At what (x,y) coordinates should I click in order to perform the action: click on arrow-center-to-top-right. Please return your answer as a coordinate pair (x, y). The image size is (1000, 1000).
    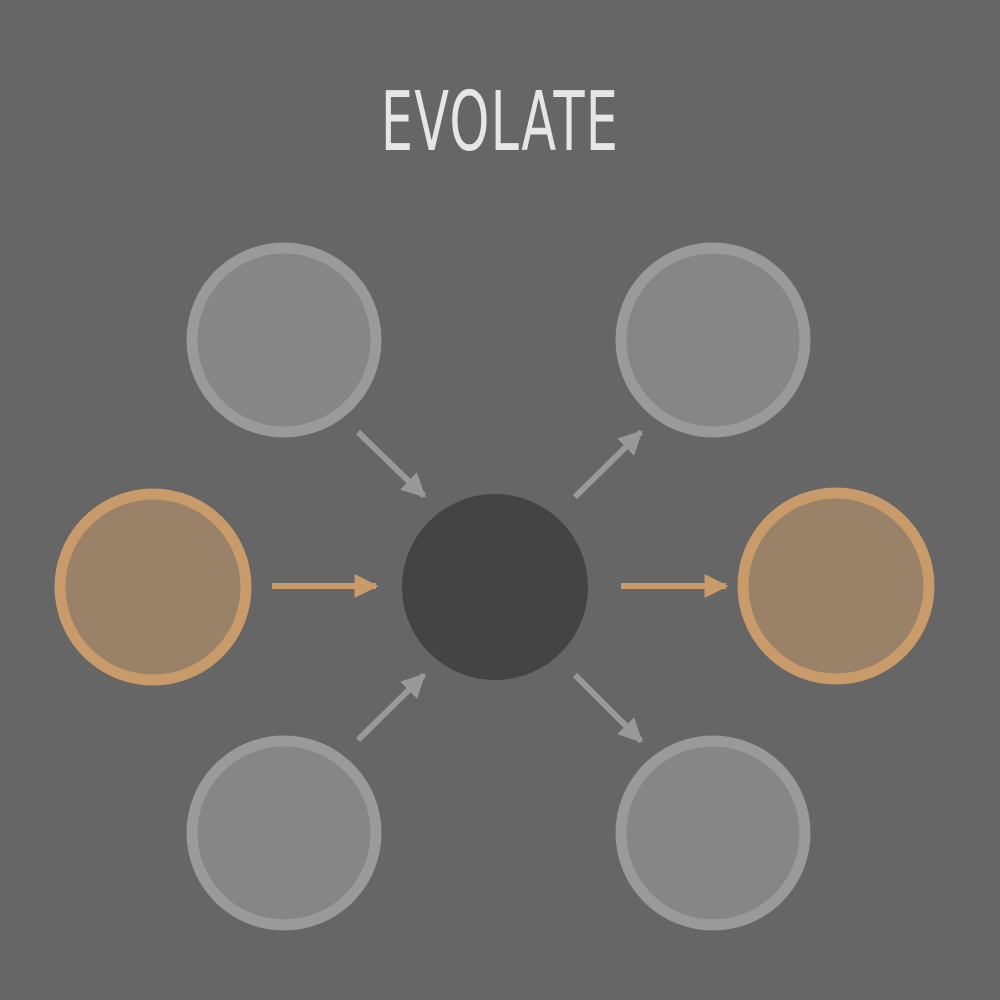
    Looking at the image, I should click on (608, 464).